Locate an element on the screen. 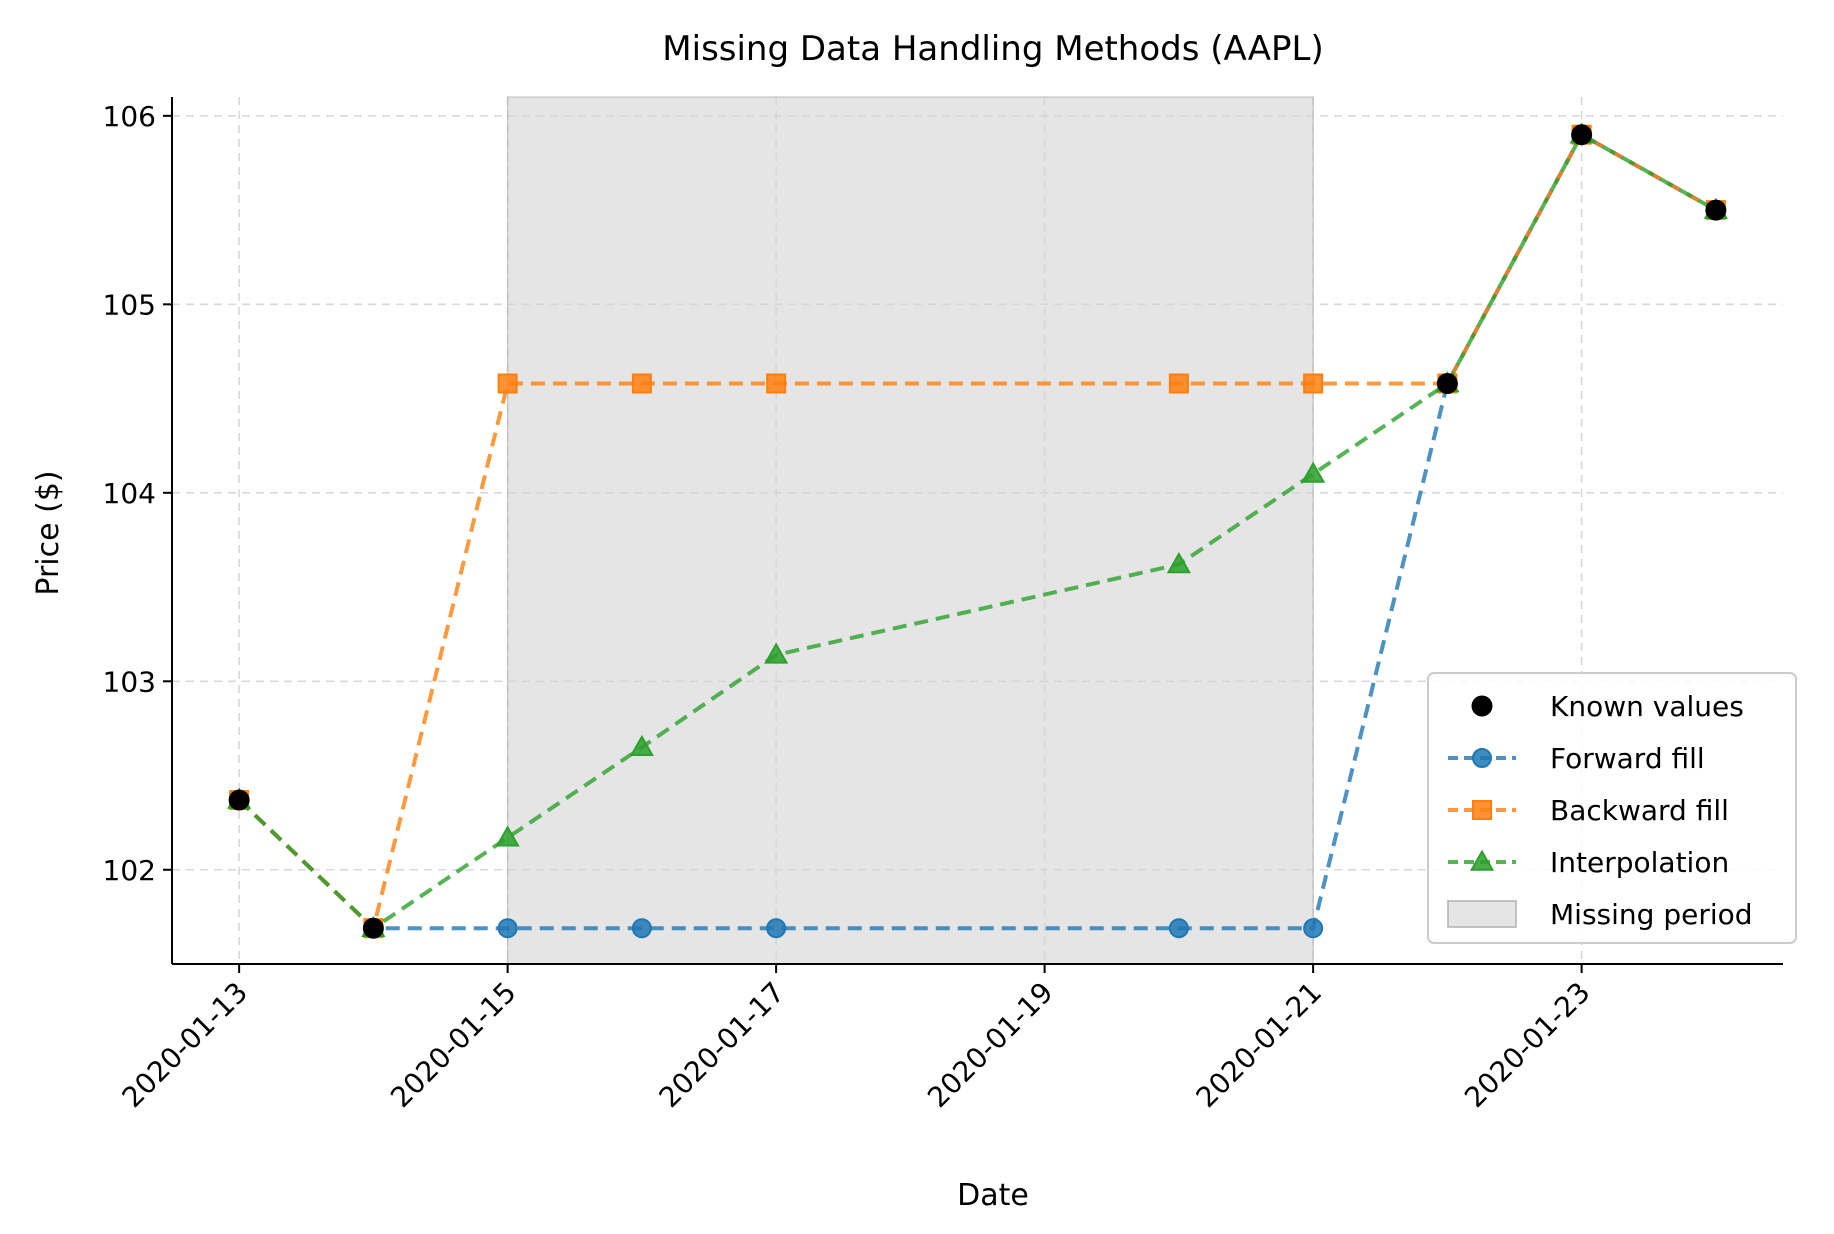 This screenshot has height=1234, width=1834. legend-item: Forward fill is located at coordinates (1576, 758).